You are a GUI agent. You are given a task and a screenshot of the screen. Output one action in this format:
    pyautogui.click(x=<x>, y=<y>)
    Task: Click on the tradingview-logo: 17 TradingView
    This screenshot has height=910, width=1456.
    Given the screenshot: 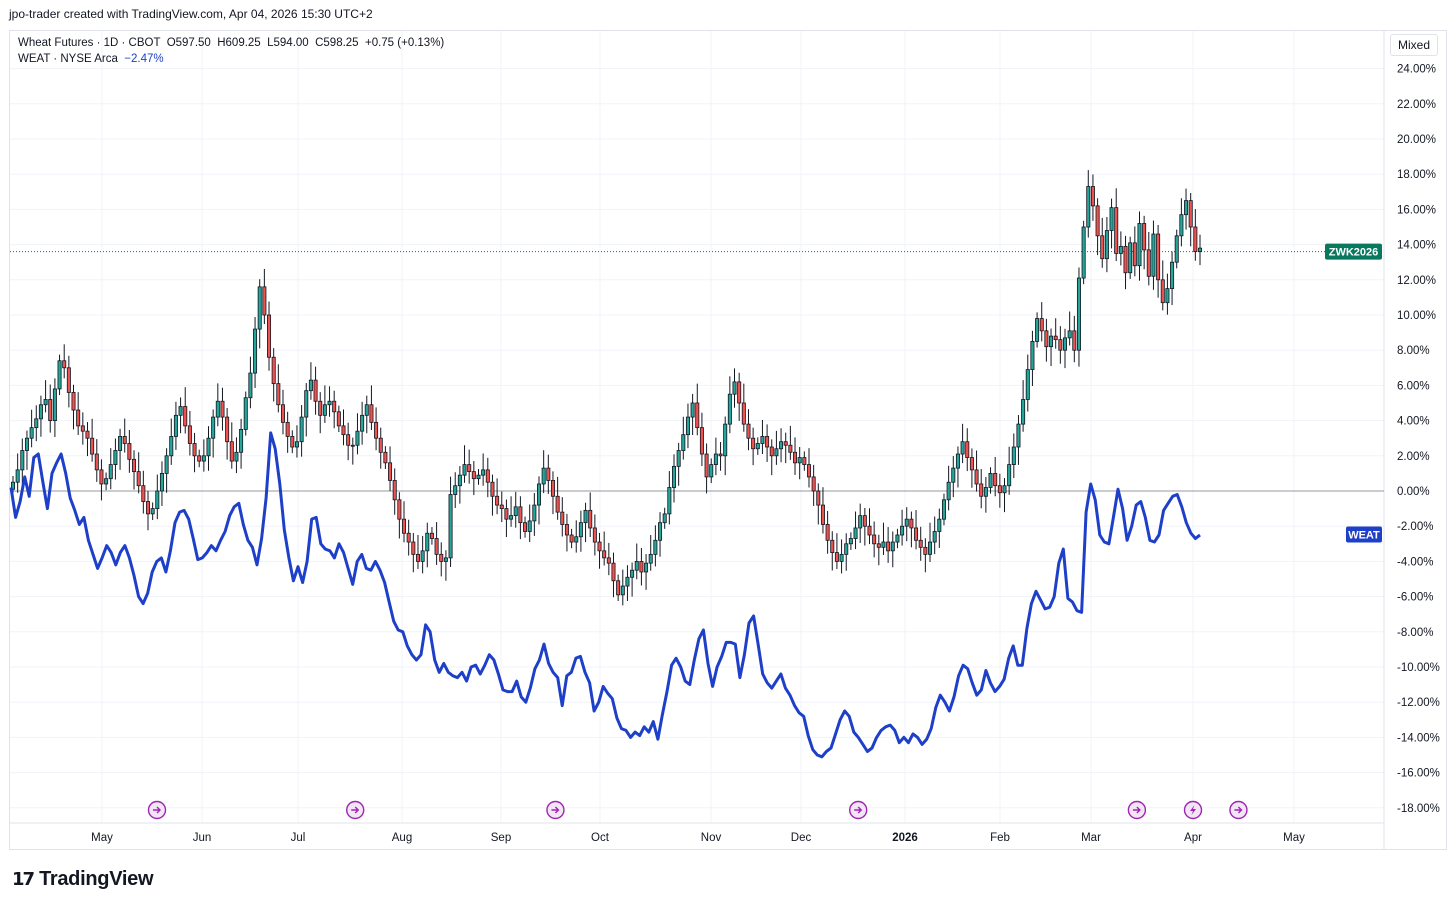 What is the action you would take?
    pyautogui.click(x=83, y=879)
    